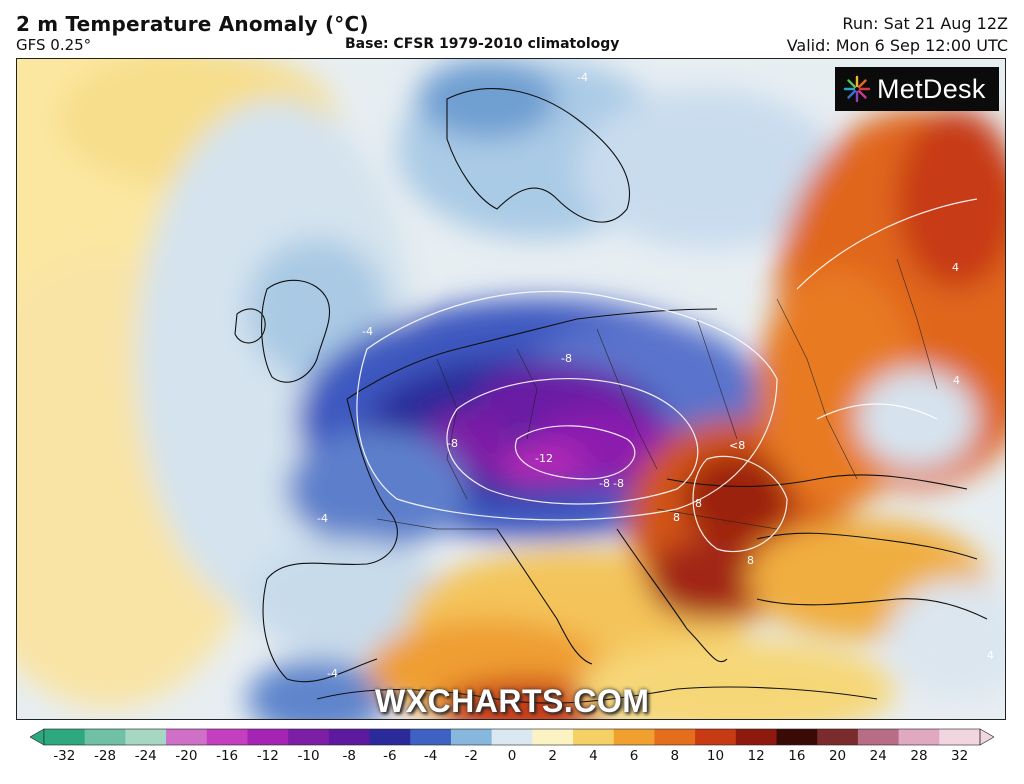  What do you see at coordinates (37, 737) in the screenshot?
I see `colorbar-left-arrow` at bounding box center [37, 737].